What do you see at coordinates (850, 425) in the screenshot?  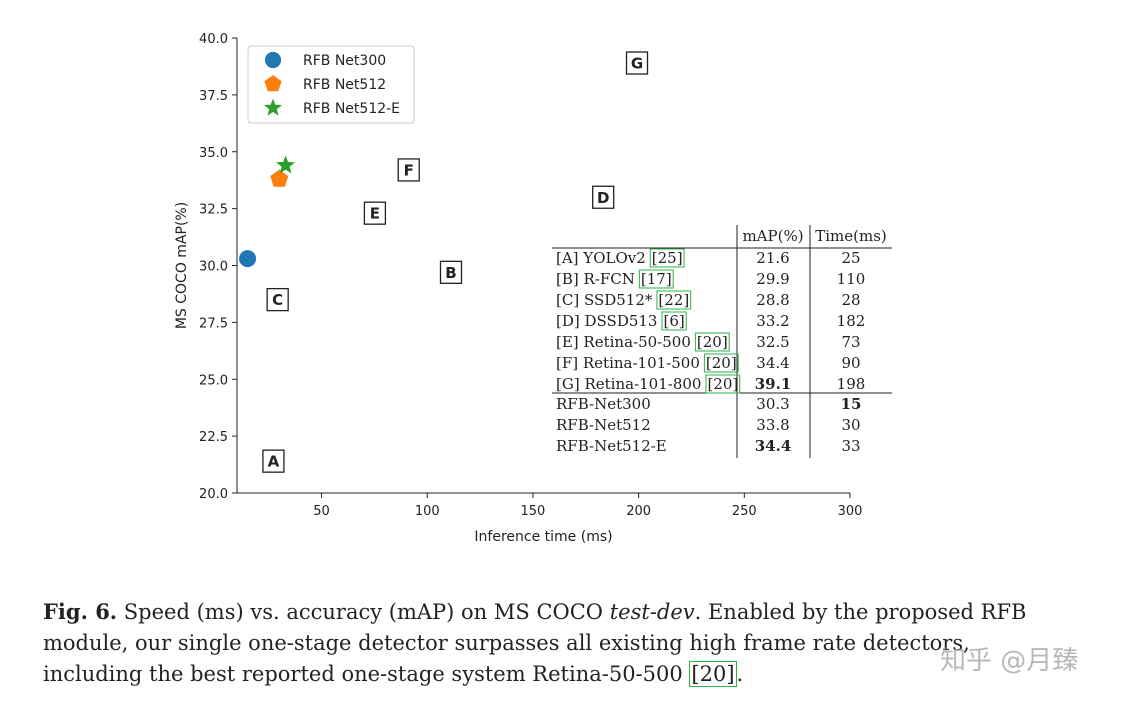 I see `table-row-time: 30` at bounding box center [850, 425].